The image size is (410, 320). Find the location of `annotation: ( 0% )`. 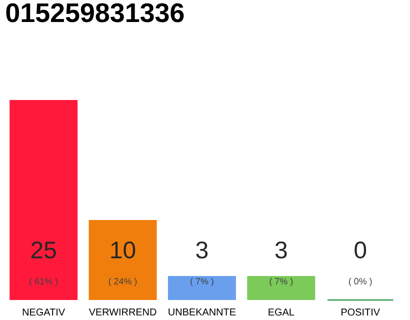

annotation: ( 0% ) is located at coordinates (360, 282).